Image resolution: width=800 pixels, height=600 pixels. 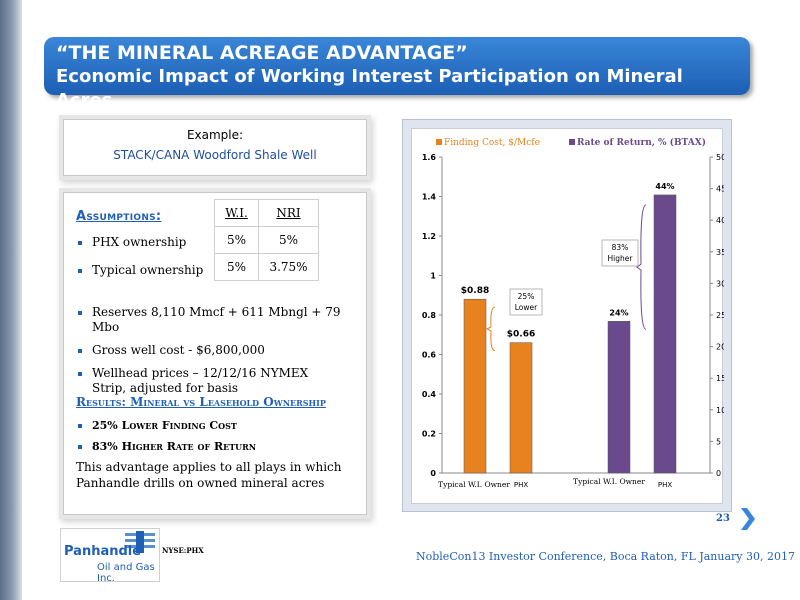 What do you see at coordinates (618, 312) in the screenshot?
I see `data-label: 24%` at bounding box center [618, 312].